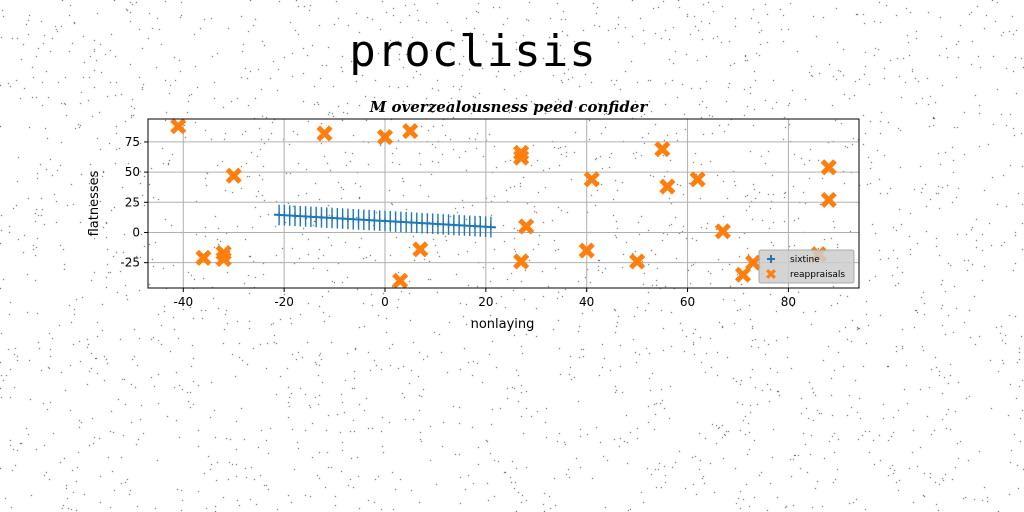 Image resolution: width=1024 pixels, height=512 pixels. I want to click on y-tick-label: -25, so click(130, 263).